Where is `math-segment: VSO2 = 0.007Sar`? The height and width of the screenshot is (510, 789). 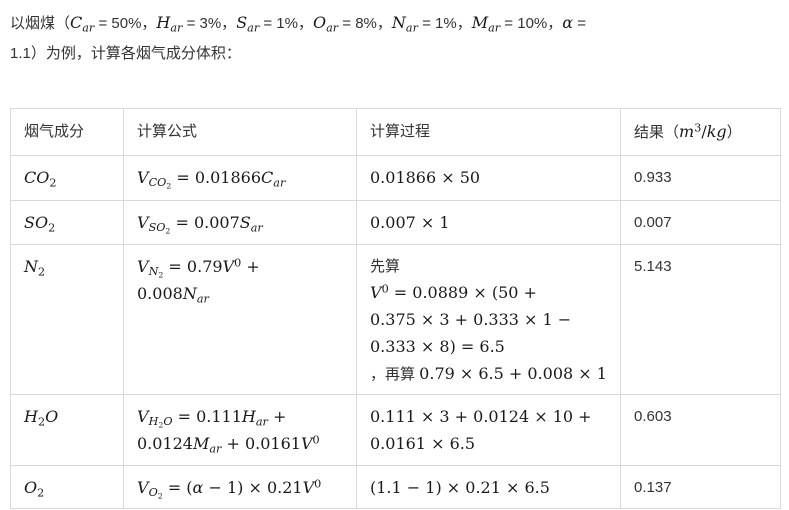
math-segment: VSO2 = 0.007Sar is located at coordinates (200, 224).